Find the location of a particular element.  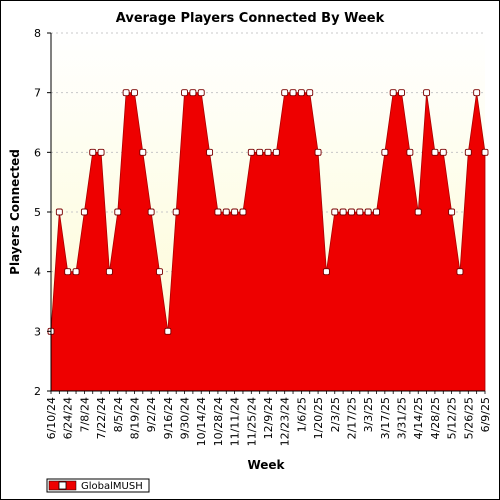

y-tick-label: 5 is located at coordinates (37, 212).